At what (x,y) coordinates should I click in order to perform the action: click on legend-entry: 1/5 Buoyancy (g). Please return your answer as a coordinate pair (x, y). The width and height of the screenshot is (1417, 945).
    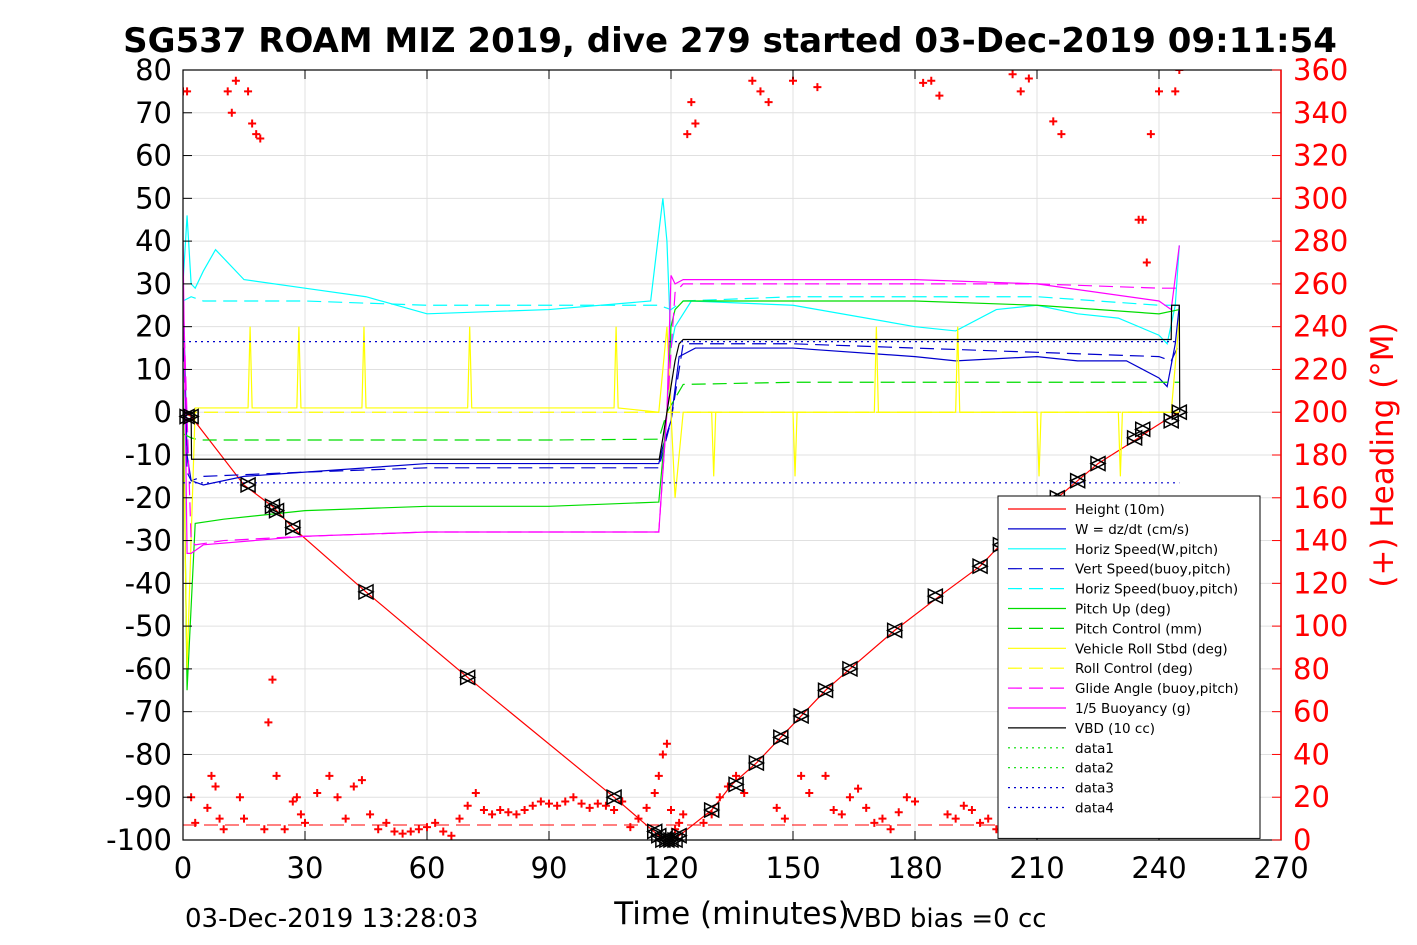
    Looking at the image, I should click on (1099, 709).